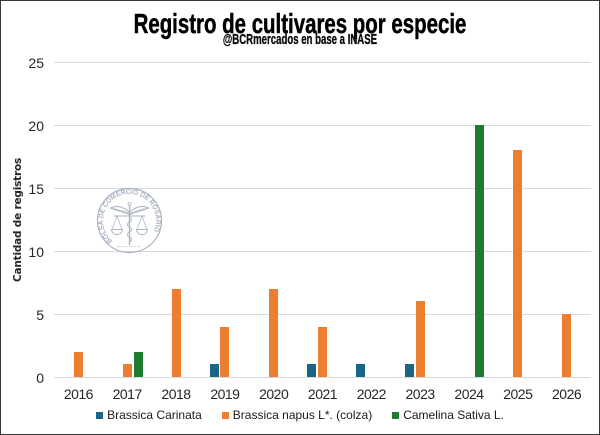  Describe the element at coordinates (127, 370) in the screenshot. I see `bar-brassica-napus-l----colza--2017` at that location.